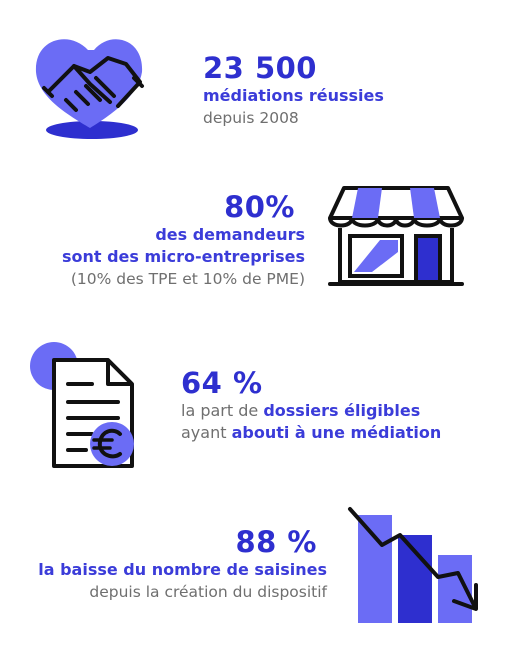 This screenshot has height=657, width=523. What do you see at coordinates (208, 592) in the screenshot?
I see `stat-4-sublabel: depuis la création du dispositif` at bounding box center [208, 592].